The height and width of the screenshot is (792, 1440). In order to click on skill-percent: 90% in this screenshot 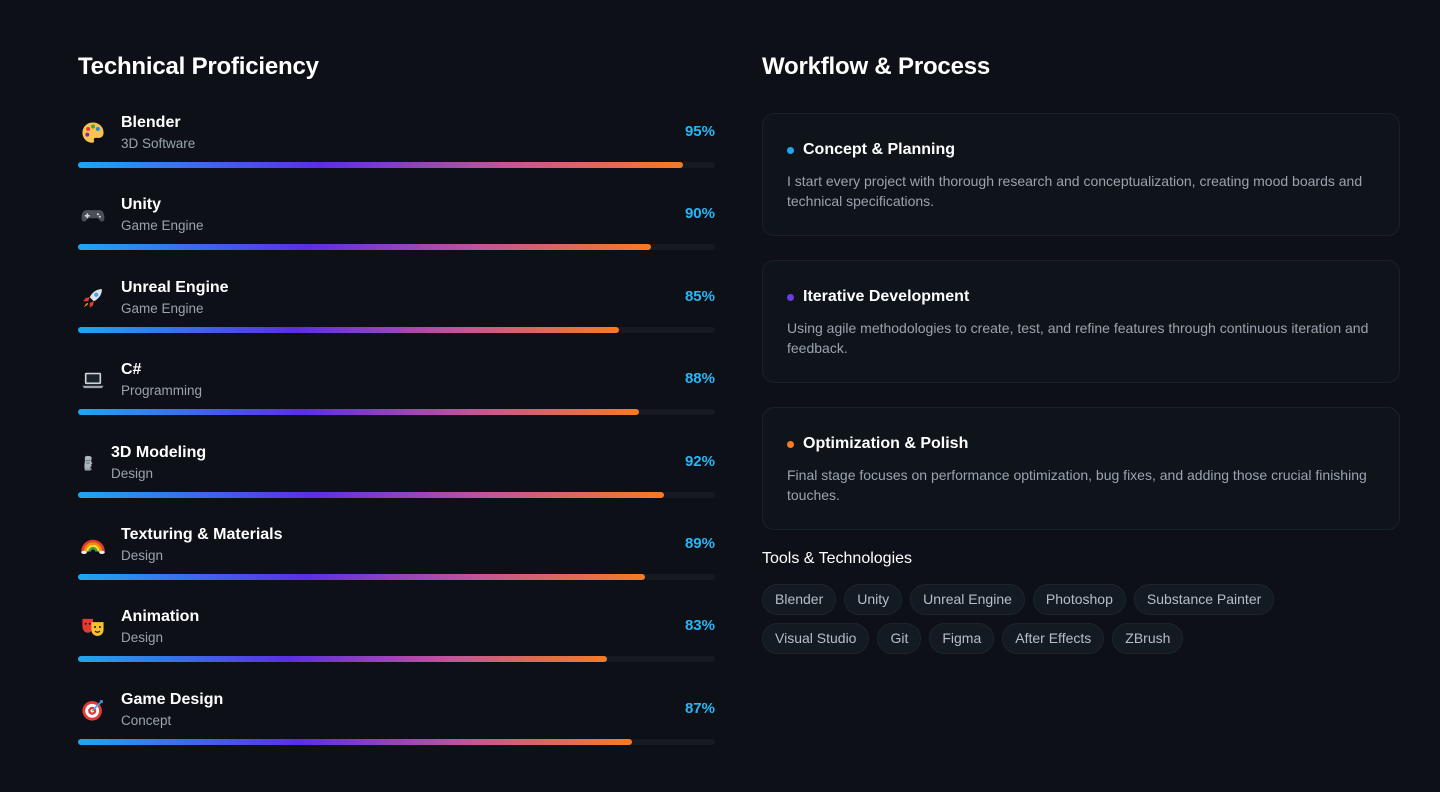, I will do `click(699, 214)`.